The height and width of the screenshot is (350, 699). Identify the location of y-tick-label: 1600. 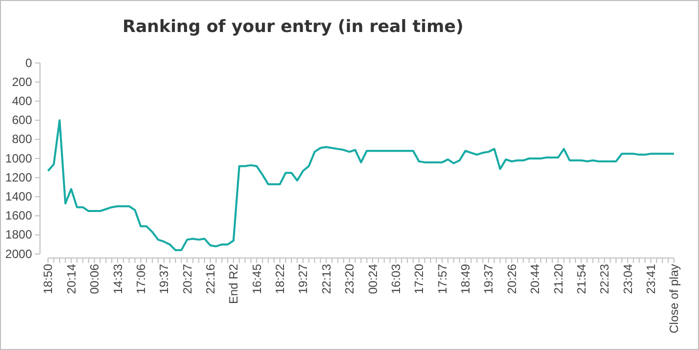
(18, 215).